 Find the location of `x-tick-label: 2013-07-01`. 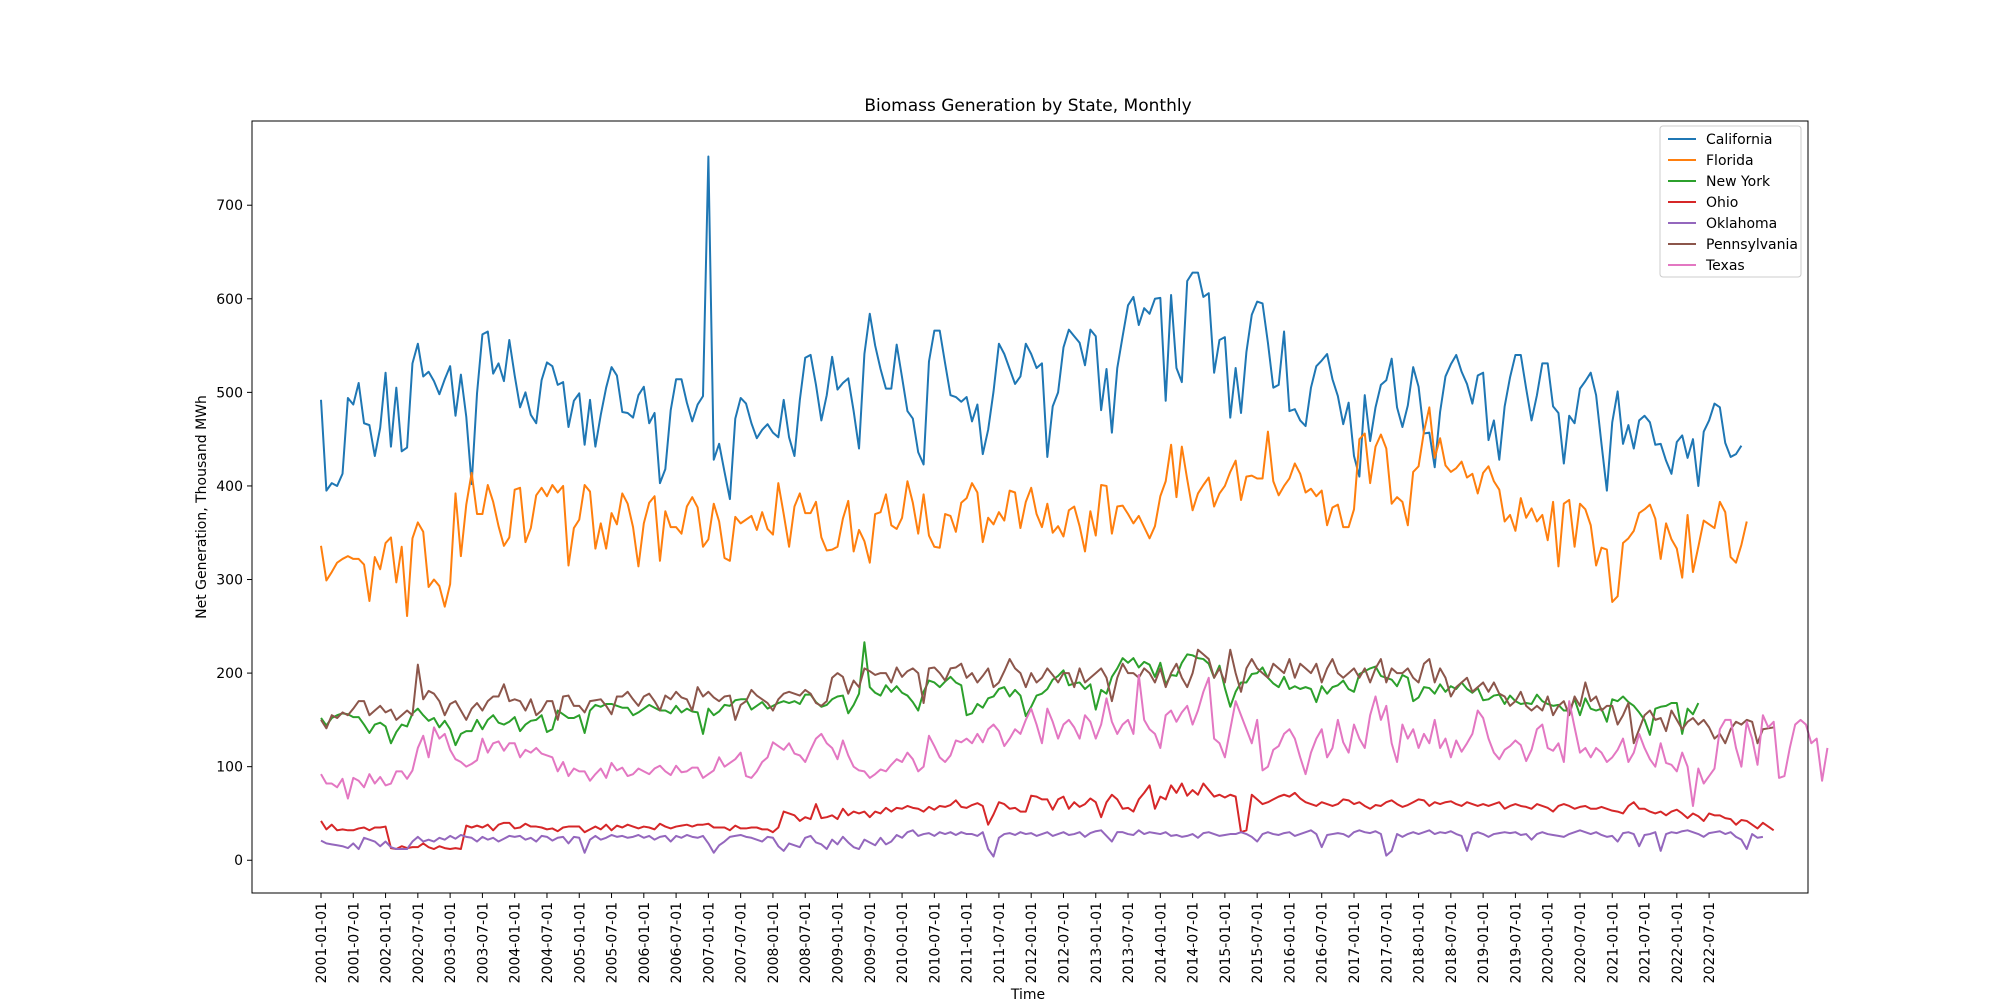

x-tick-label: 2013-07-01 is located at coordinates (1129, 942).